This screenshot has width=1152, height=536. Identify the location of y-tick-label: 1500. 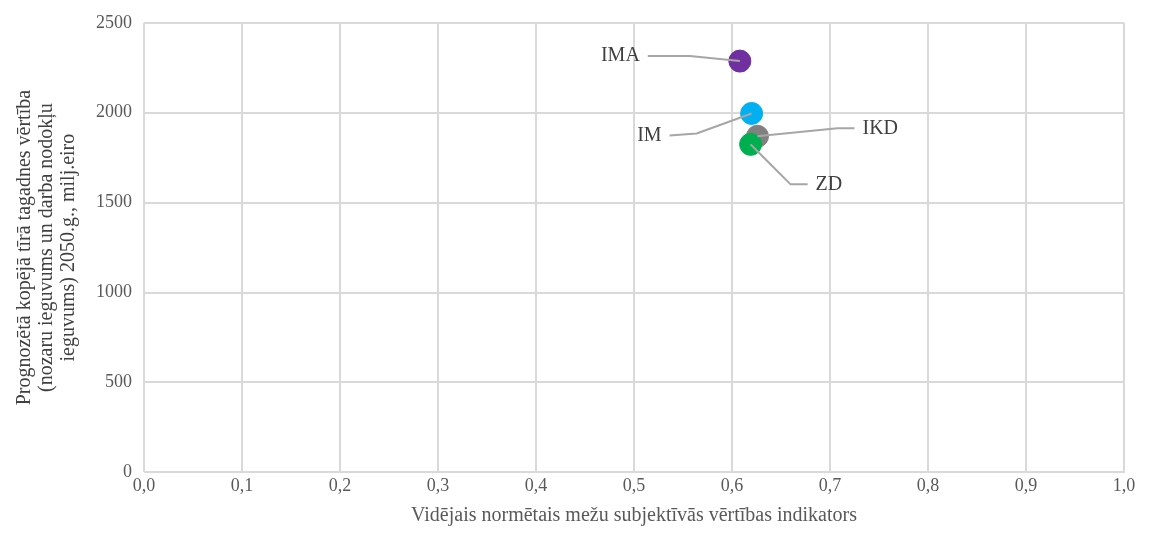
(114, 201).